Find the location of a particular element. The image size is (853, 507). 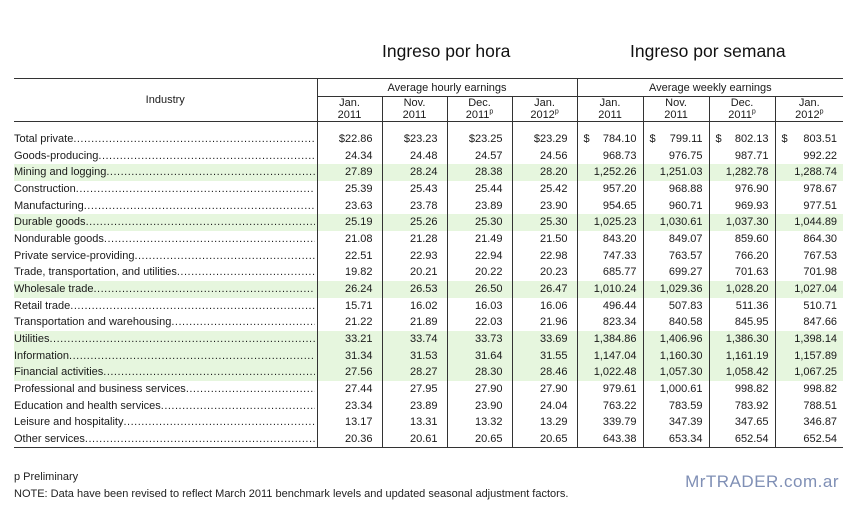

weekly-value: 1,030.61 is located at coordinates (681, 222).